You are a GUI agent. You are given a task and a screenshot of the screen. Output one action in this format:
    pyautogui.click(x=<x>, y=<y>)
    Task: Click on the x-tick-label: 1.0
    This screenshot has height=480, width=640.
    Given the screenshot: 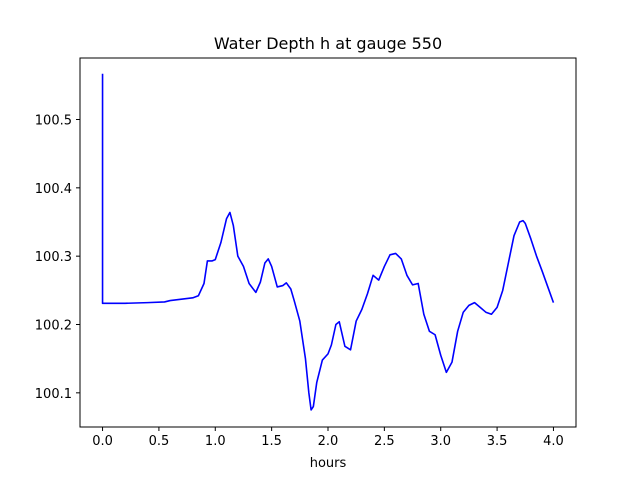 What is the action you would take?
    pyautogui.click(x=215, y=441)
    